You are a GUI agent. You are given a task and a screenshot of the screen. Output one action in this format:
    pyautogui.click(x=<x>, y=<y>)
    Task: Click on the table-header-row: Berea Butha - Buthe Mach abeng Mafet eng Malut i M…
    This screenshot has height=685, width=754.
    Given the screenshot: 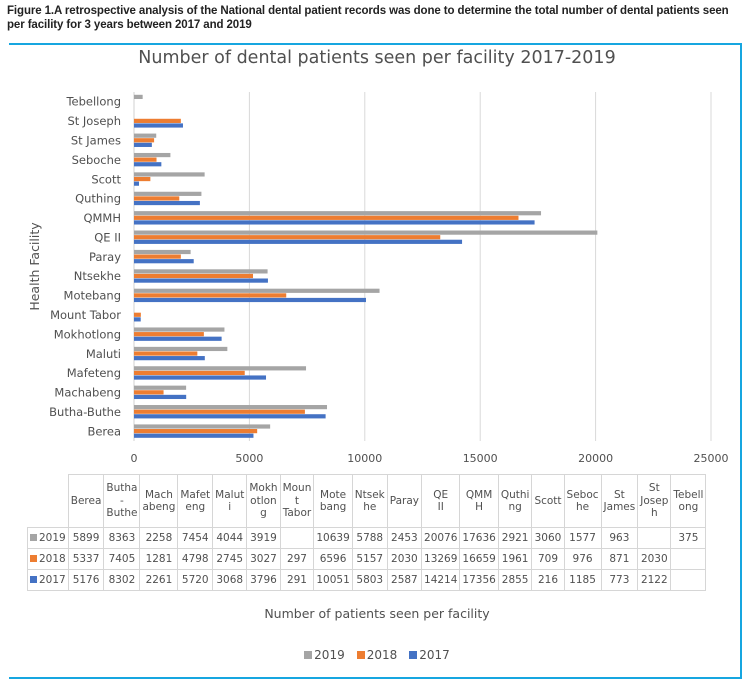 What is the action you would take?
    pyautogui.click(x=367, y=501)
    